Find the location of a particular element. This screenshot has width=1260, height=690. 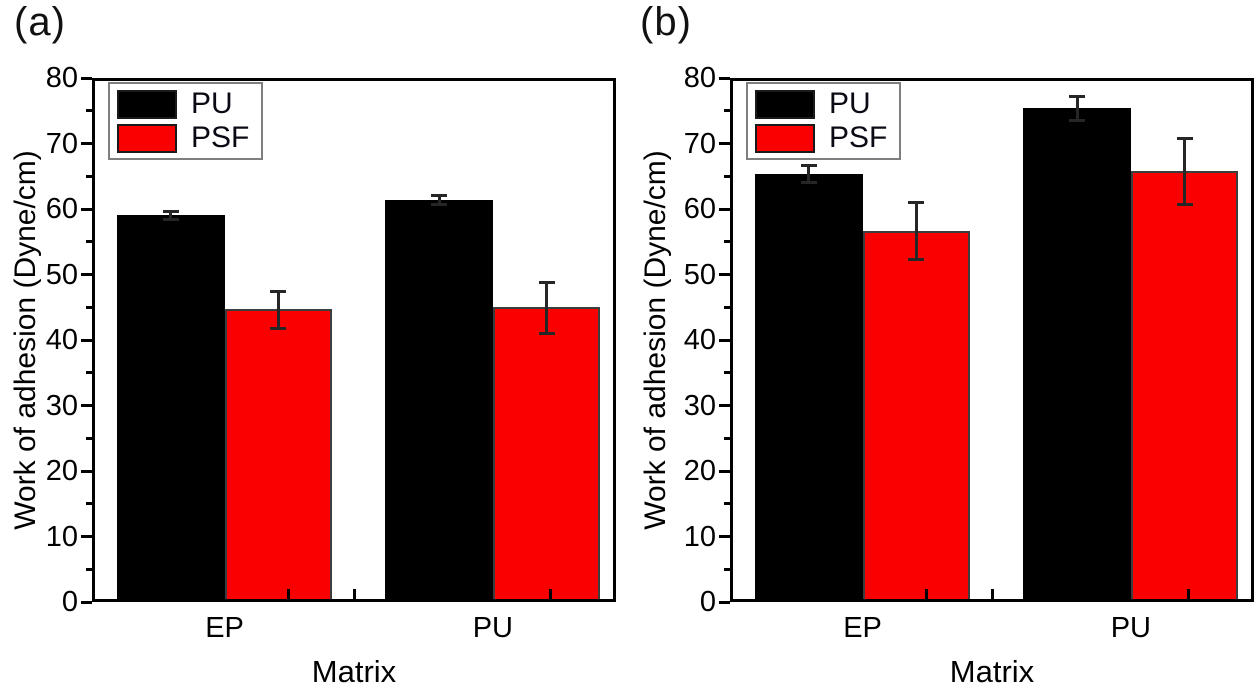

x-axis-category-label: PU is located at coordinates (1130, 628).